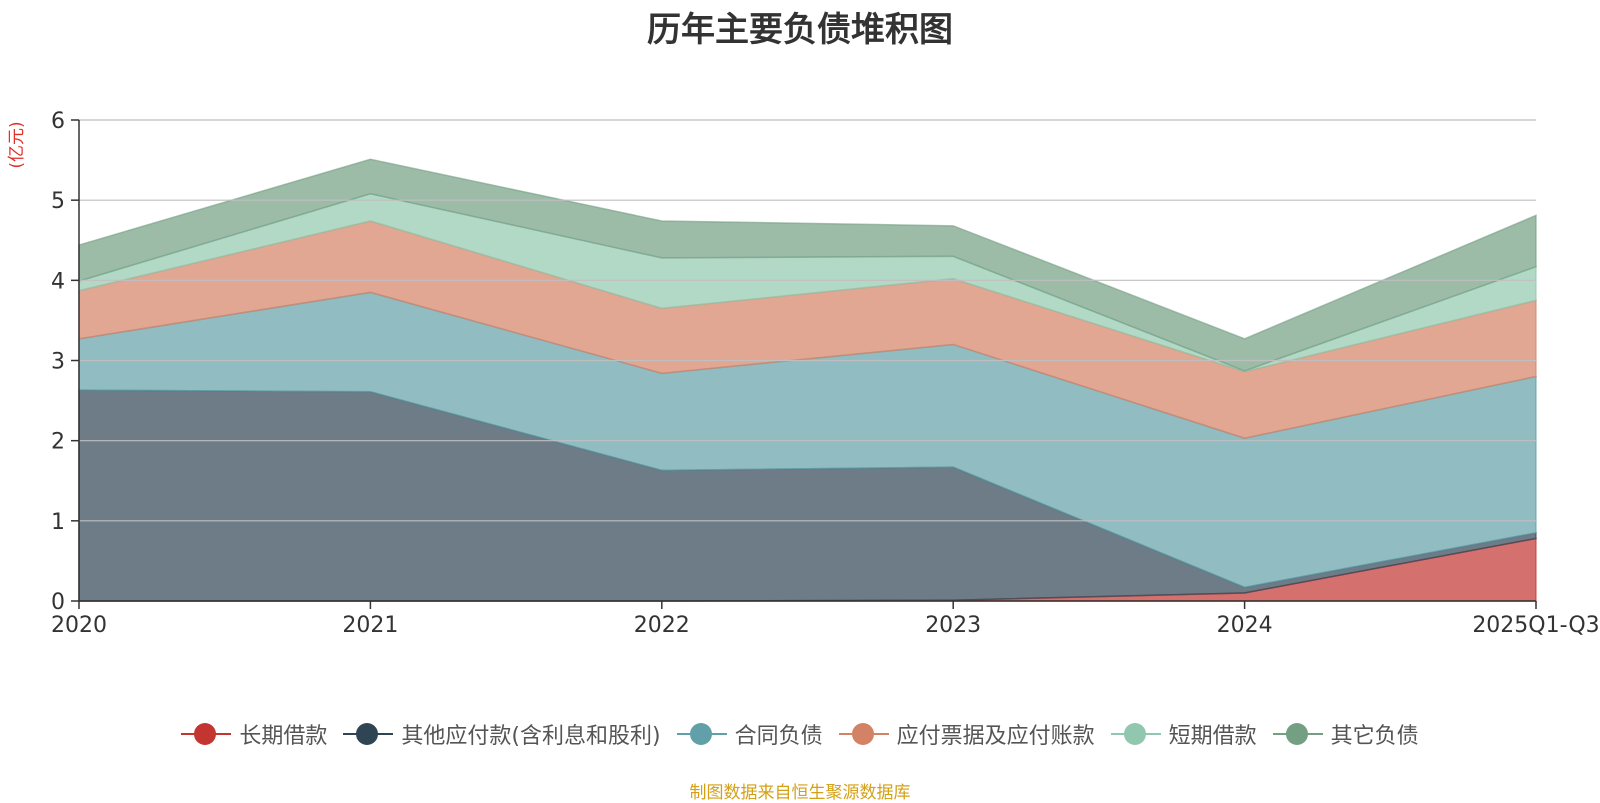 The image size is (1600, 803). What do you see at coordinates (58, 201) in the screenshot?
I see `y-tick-label: 5` at bounding box center [58, 201].